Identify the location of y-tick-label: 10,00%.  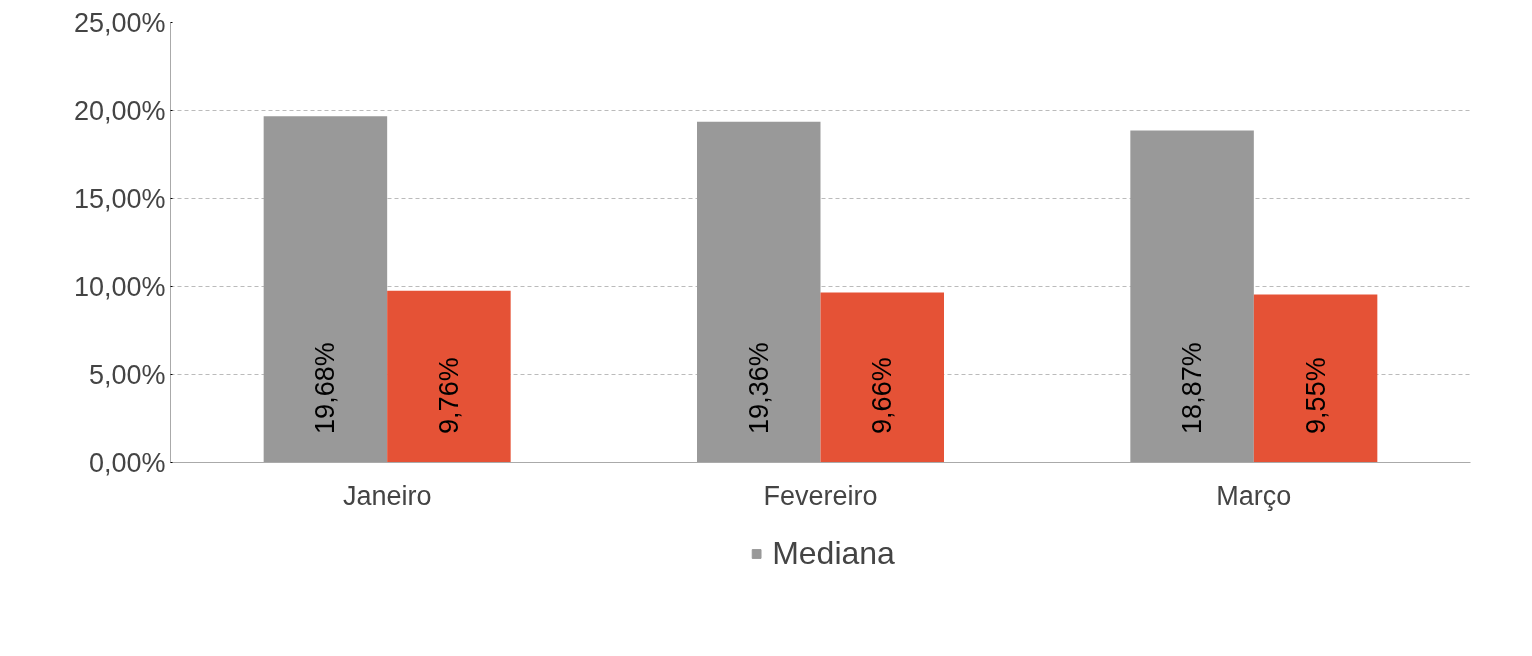
(119, 286).